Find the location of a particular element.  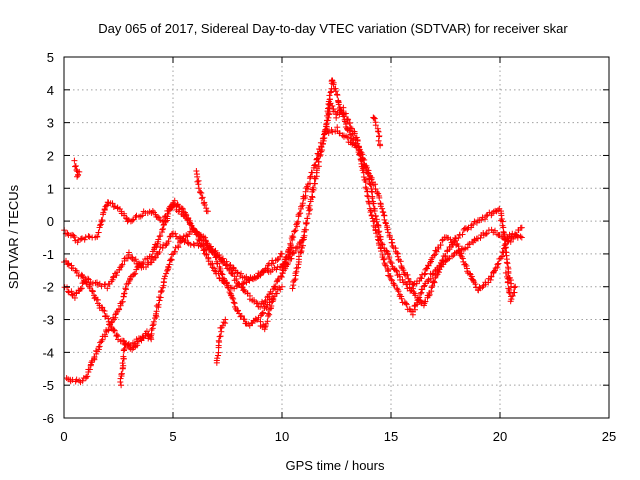

y-tick-label: -1 is located at coordinates (48, 254).